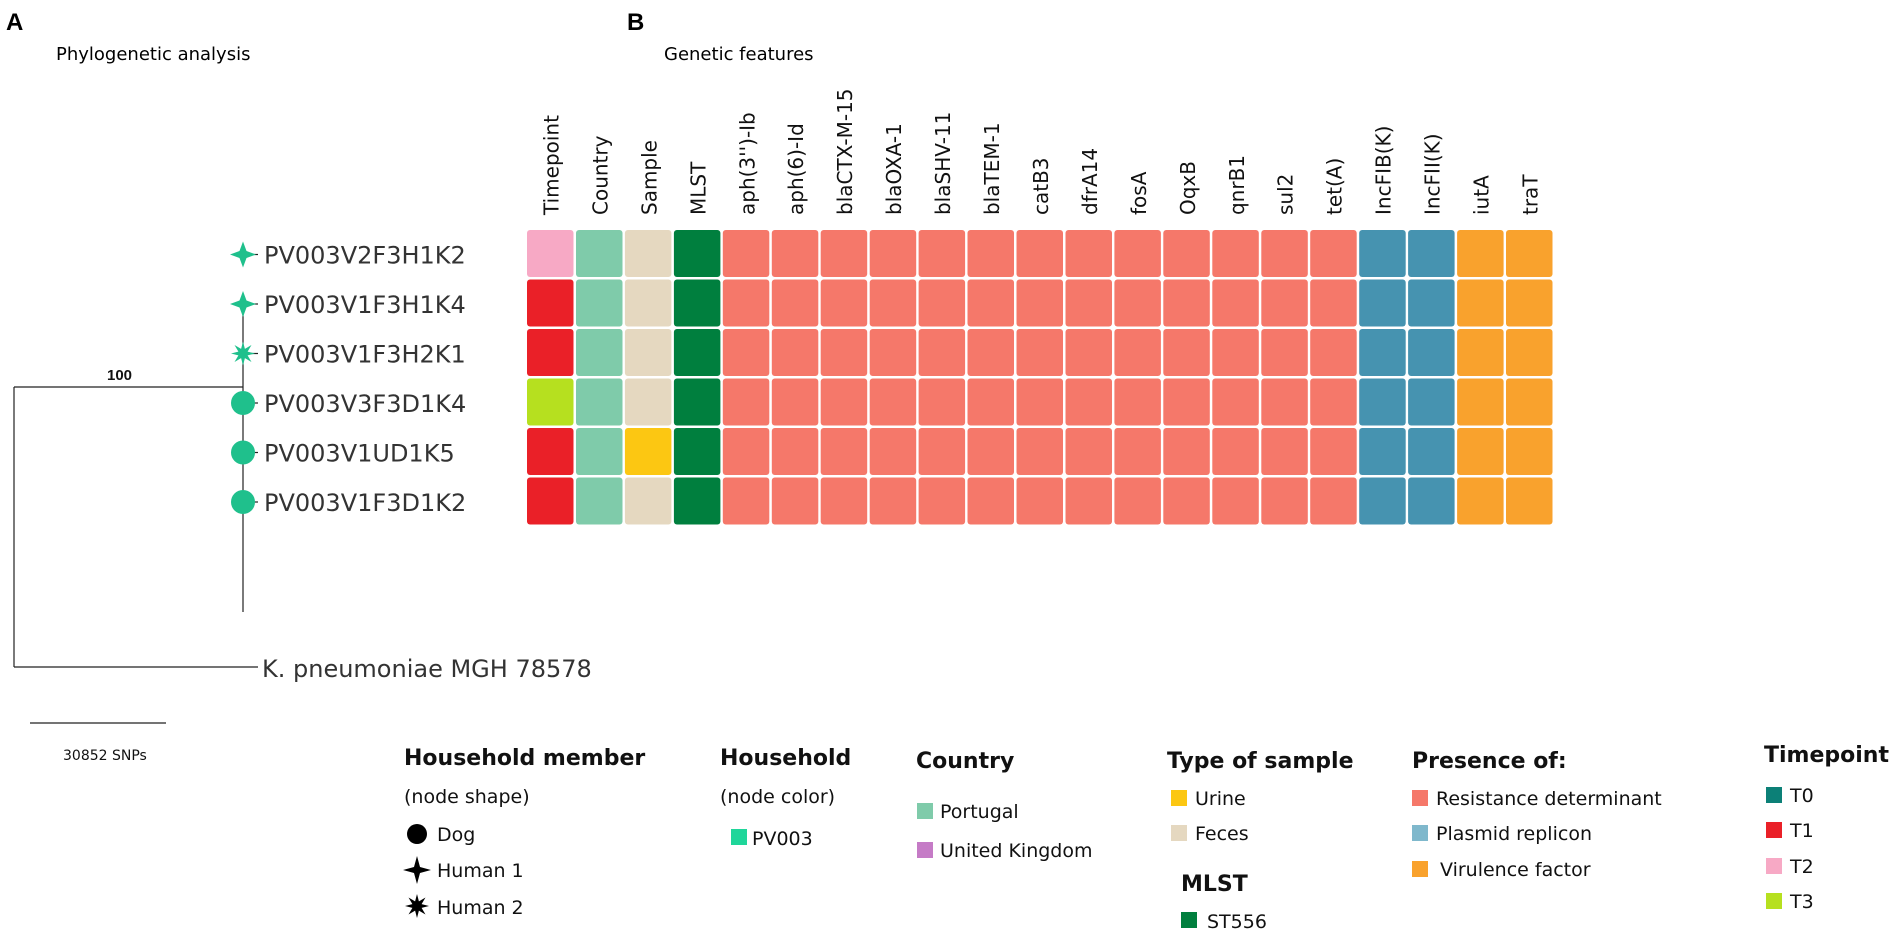 Image resolution: width=1902 pixels, height=940 pixels. I want to click on leaf-label: PV003V3F3D1K4, so click(365, 404).